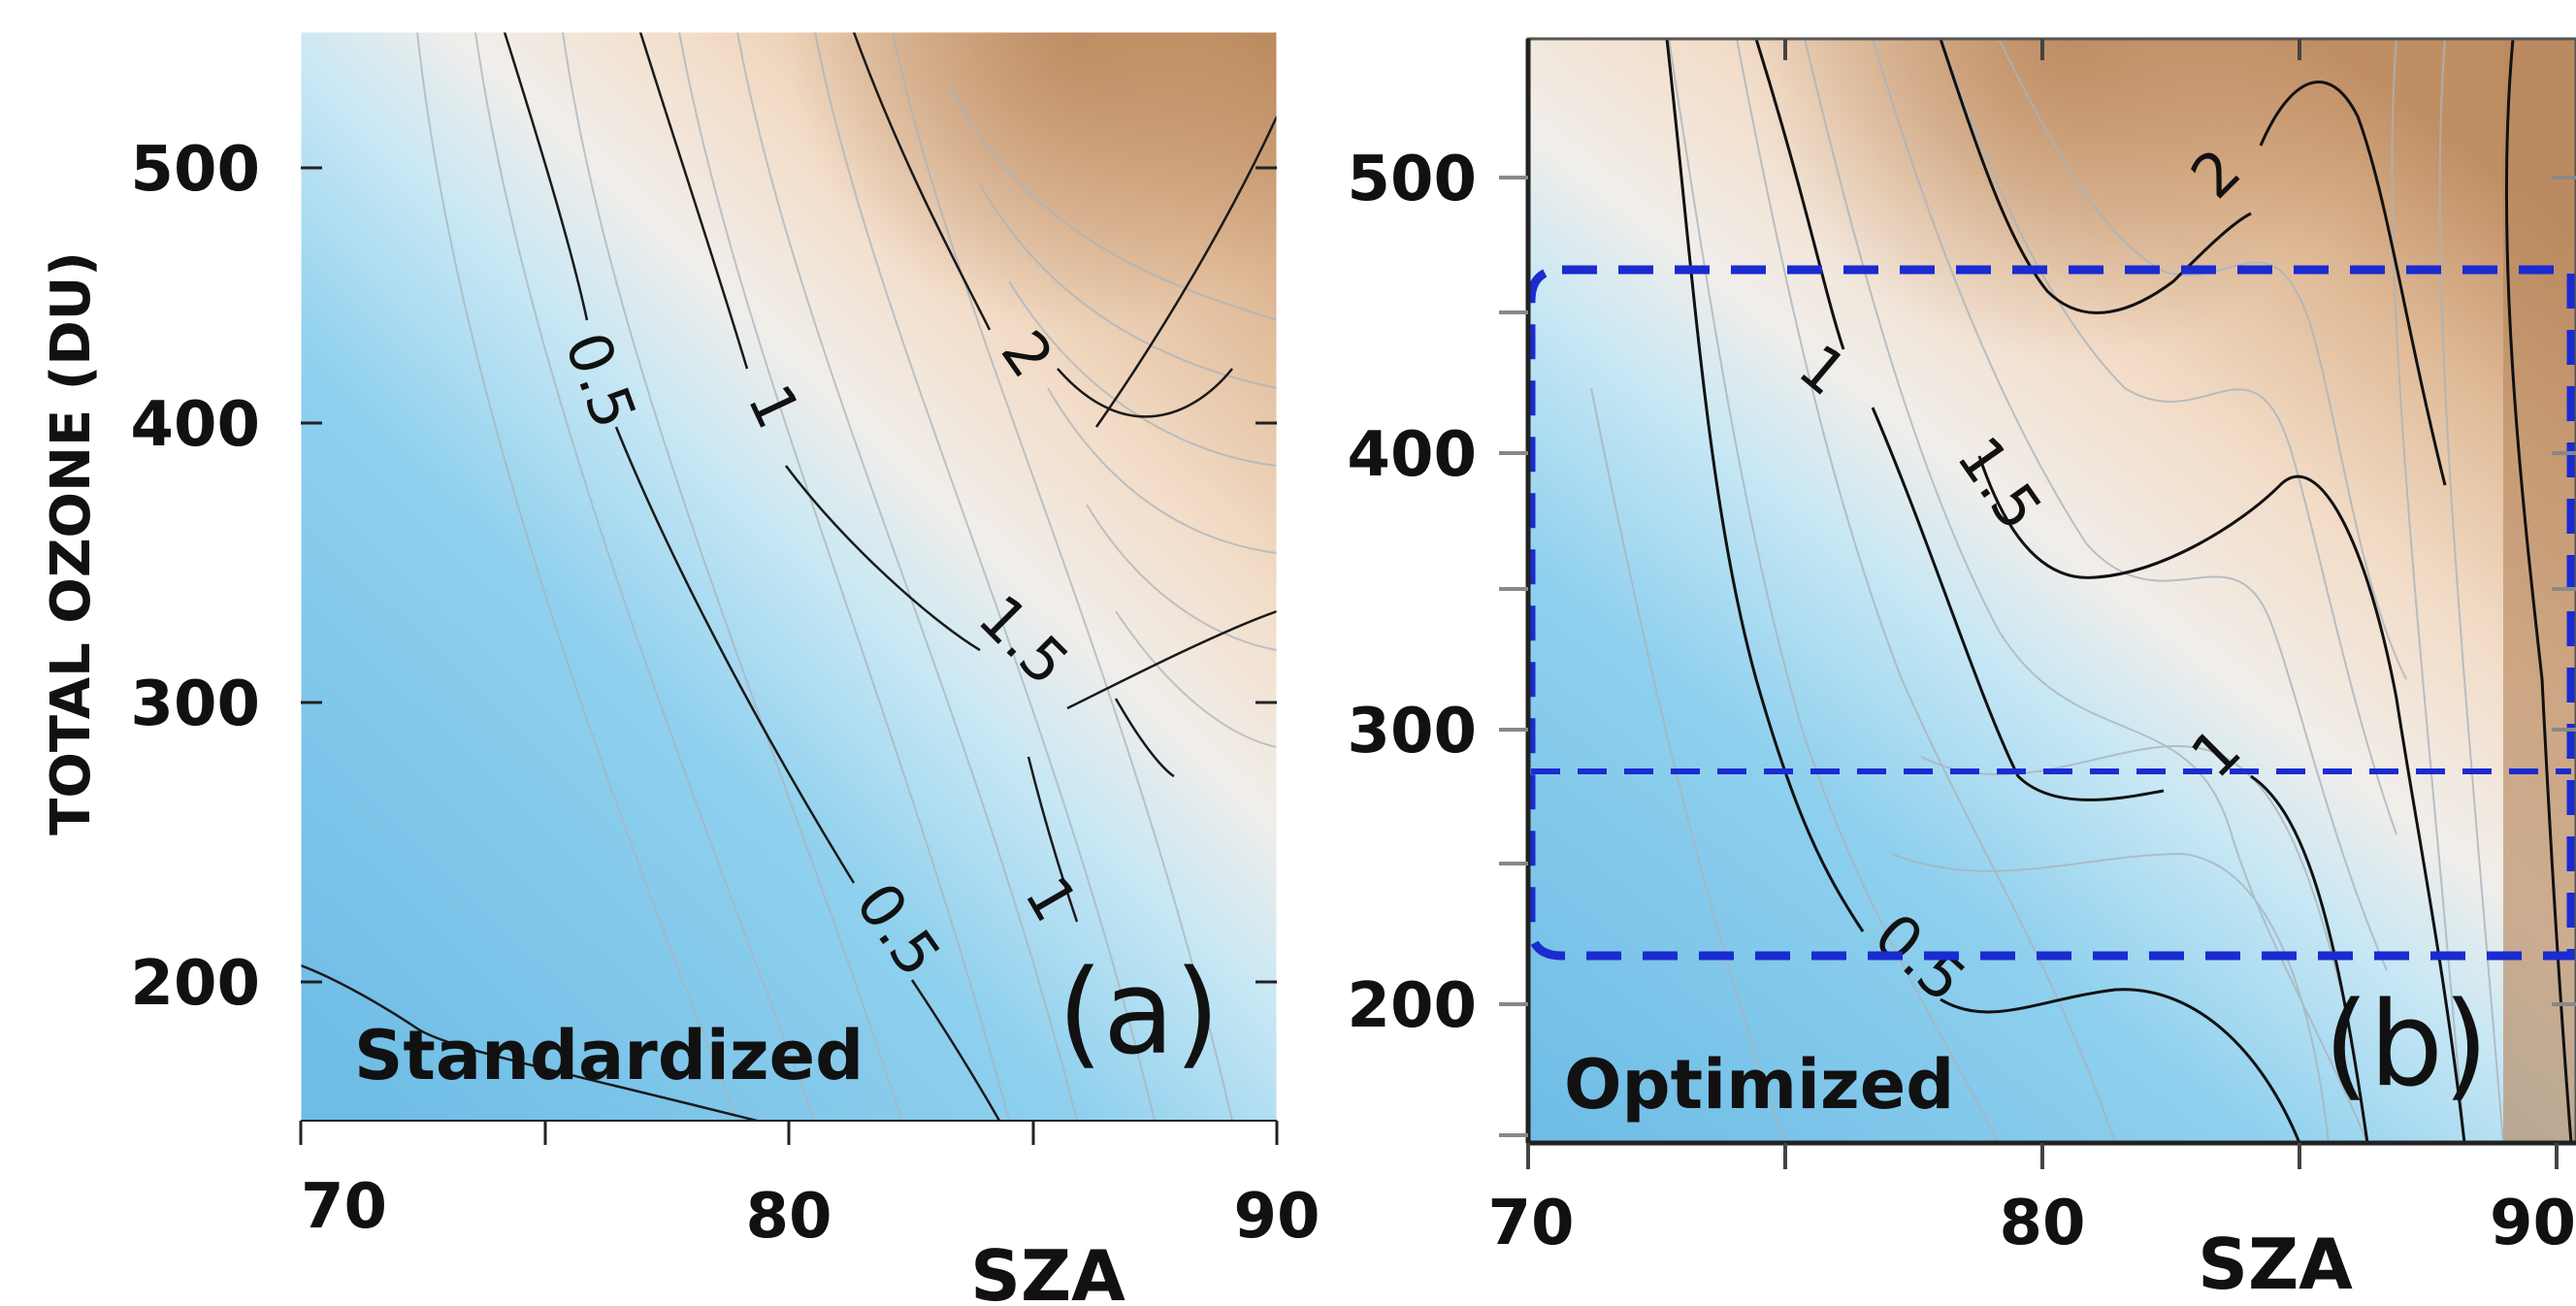  I want to click on panel-a-annotation: Standardized, so click(609, 1055).